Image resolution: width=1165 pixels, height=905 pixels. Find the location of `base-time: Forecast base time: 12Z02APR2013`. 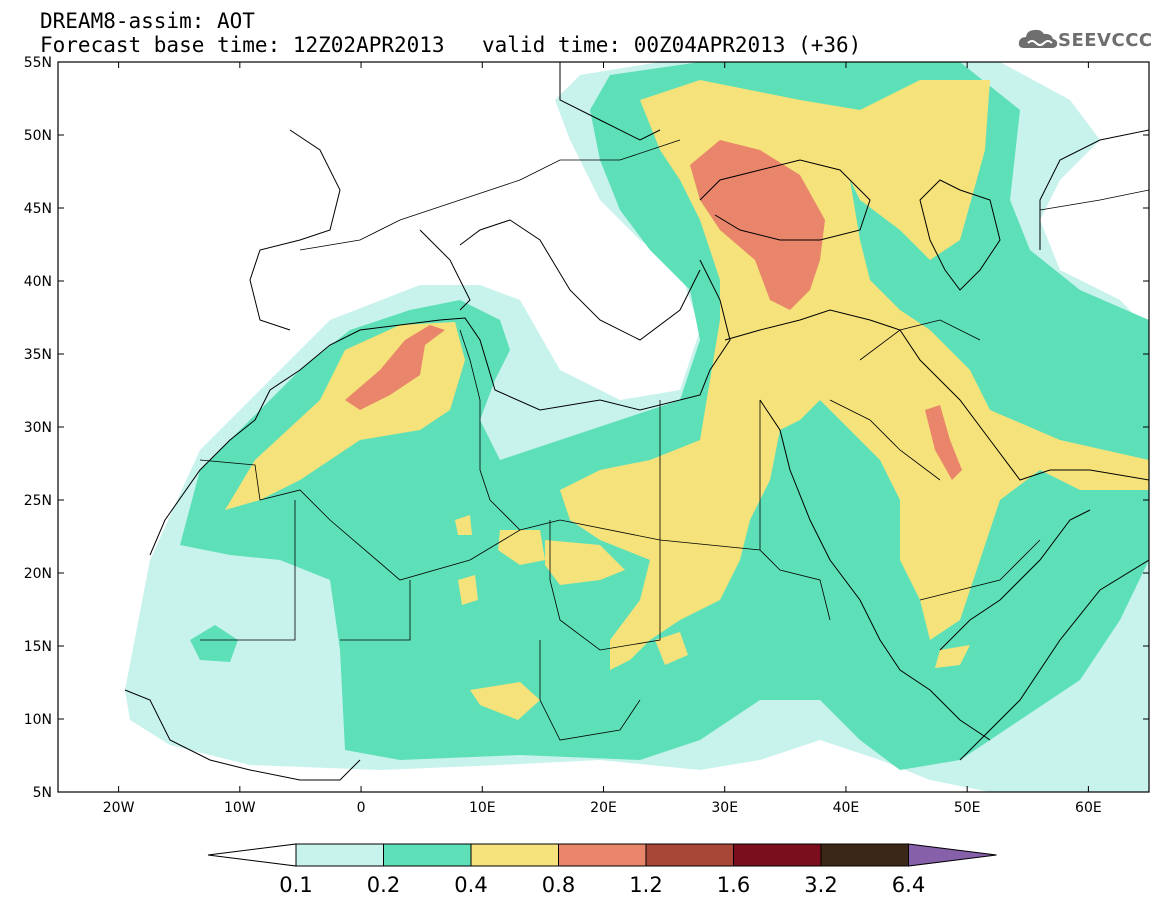

base-time: Forecast base time: 12Z02APR2013 is located at coordinates (242, 45).